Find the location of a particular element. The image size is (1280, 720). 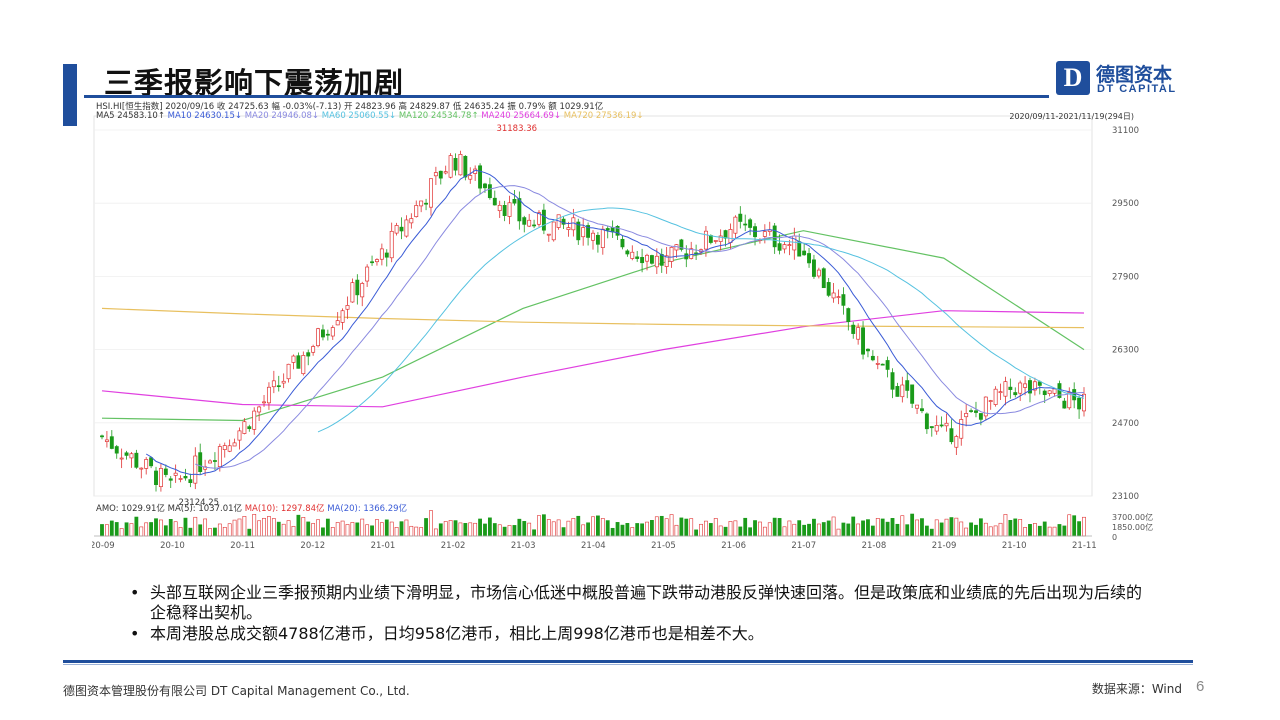

x-tick-label: 21-01 is located at coordinates (383, 545).